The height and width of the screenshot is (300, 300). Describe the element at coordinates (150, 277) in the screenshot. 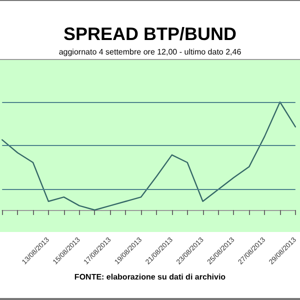

I see `source-note: FONTE: elaborazione su dati di archivio` at that location.